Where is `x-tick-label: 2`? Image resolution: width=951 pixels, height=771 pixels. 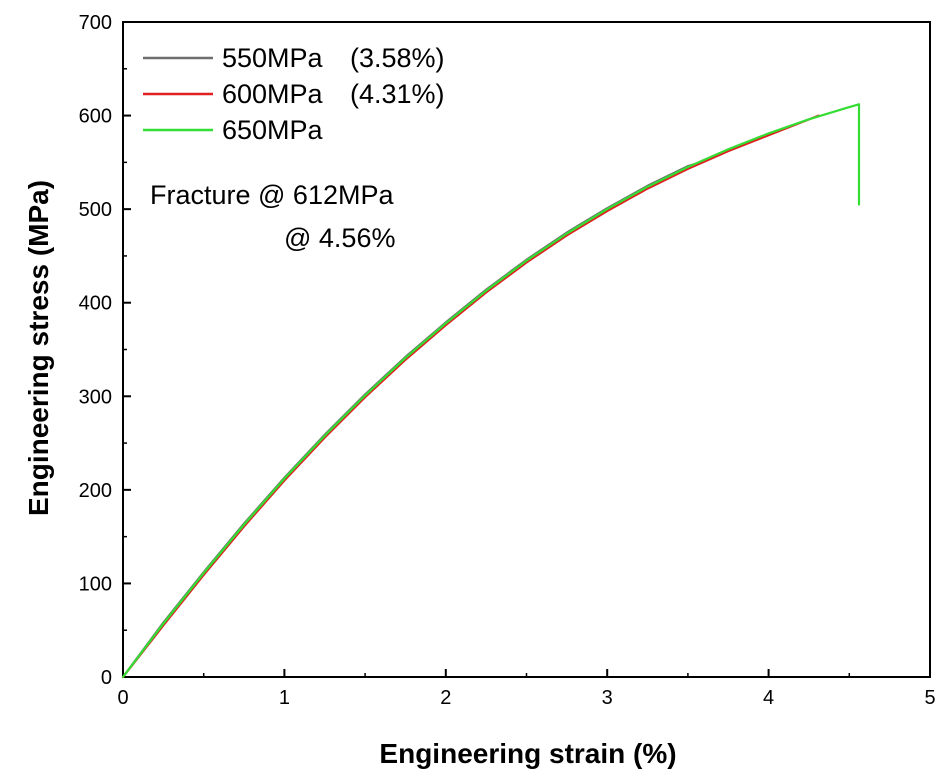 x-tick-label: 2 is located at coordinates (445, 698).